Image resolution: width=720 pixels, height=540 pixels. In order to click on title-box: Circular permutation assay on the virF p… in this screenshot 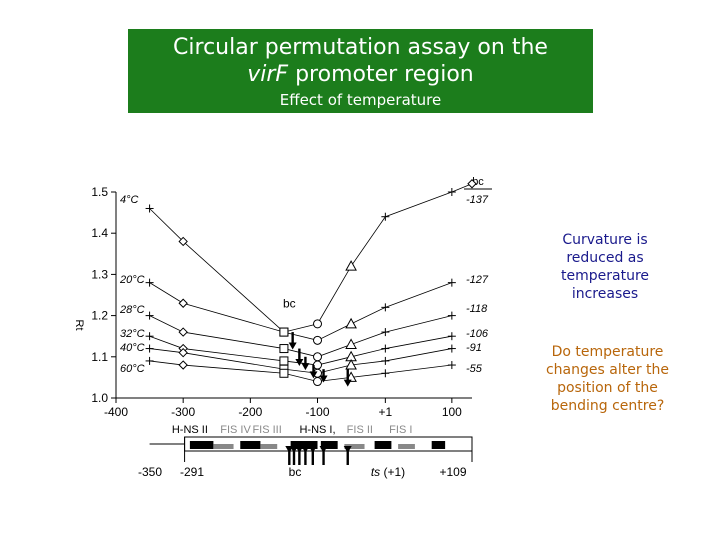, I will do `click(360, 71)`.